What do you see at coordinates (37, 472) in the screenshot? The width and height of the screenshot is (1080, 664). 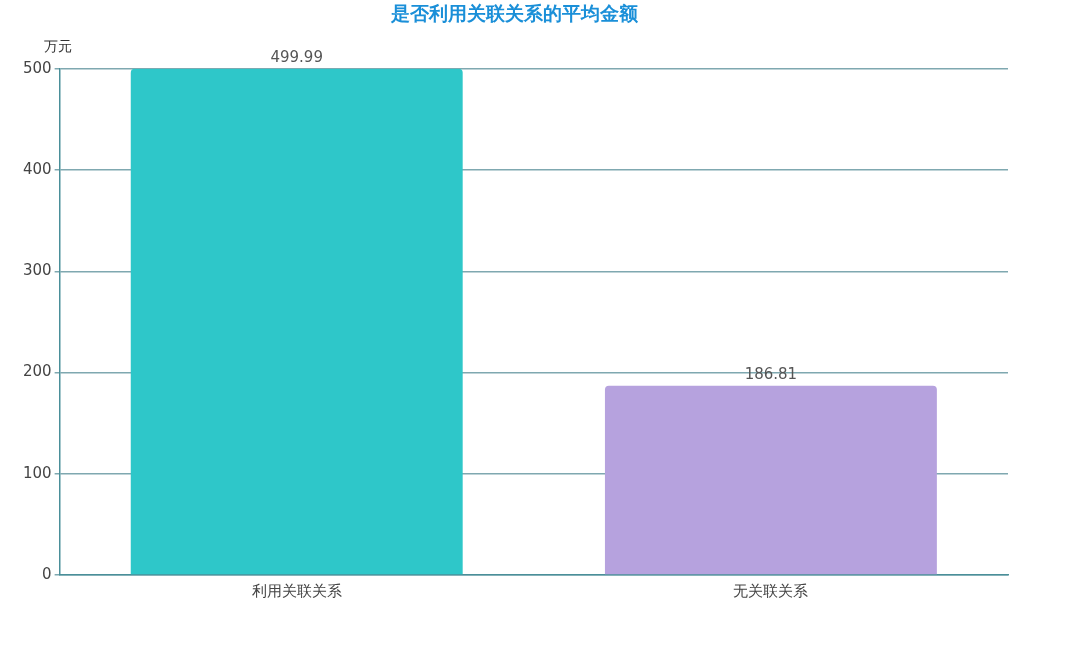 I see `y-tick-label: 100` at bounding box center [37, 472].